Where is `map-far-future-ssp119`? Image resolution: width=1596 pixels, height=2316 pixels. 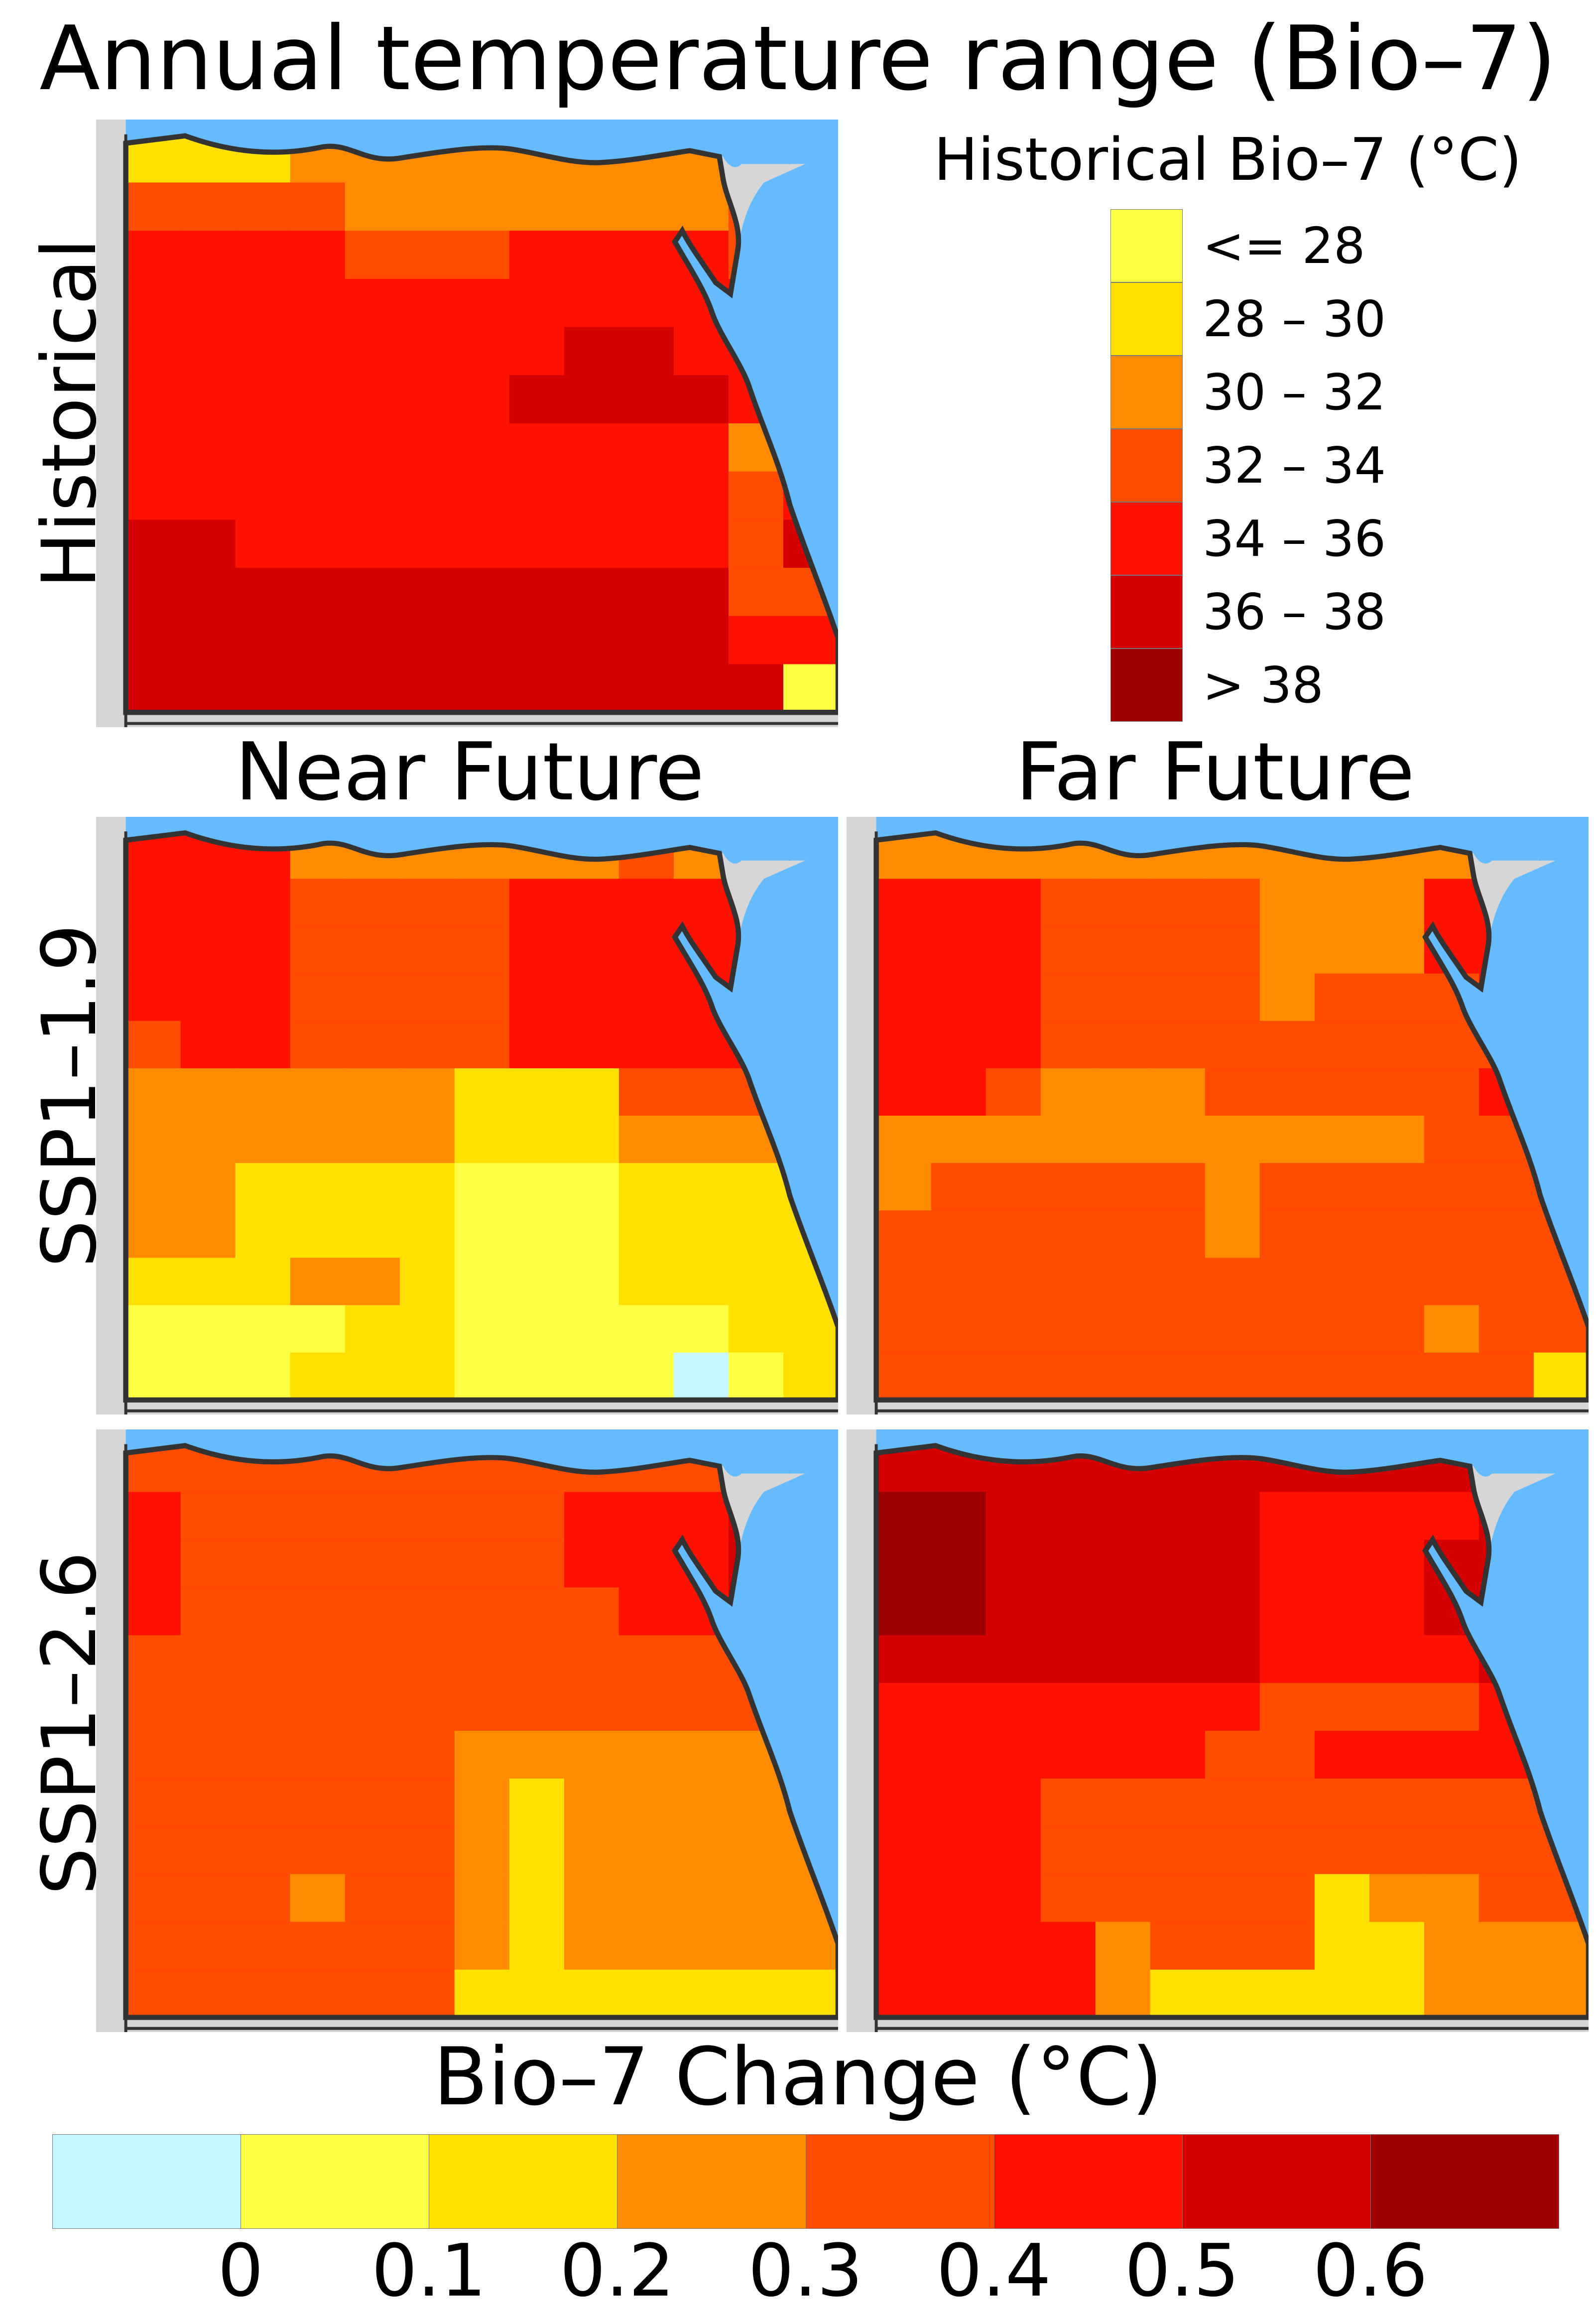 map-far-future-ssp119 is located at coordinates (1218, 1116).